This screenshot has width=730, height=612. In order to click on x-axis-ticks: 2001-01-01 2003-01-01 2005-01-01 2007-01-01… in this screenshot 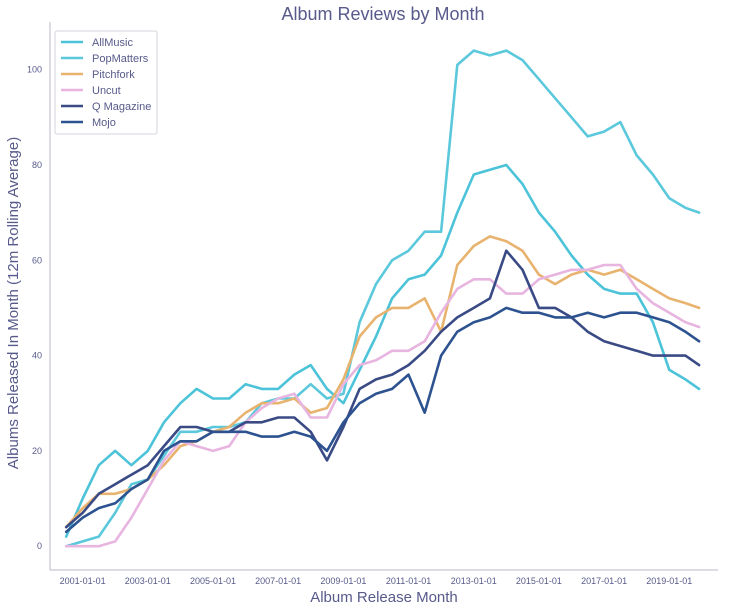, I will do `click(376, 581)`.